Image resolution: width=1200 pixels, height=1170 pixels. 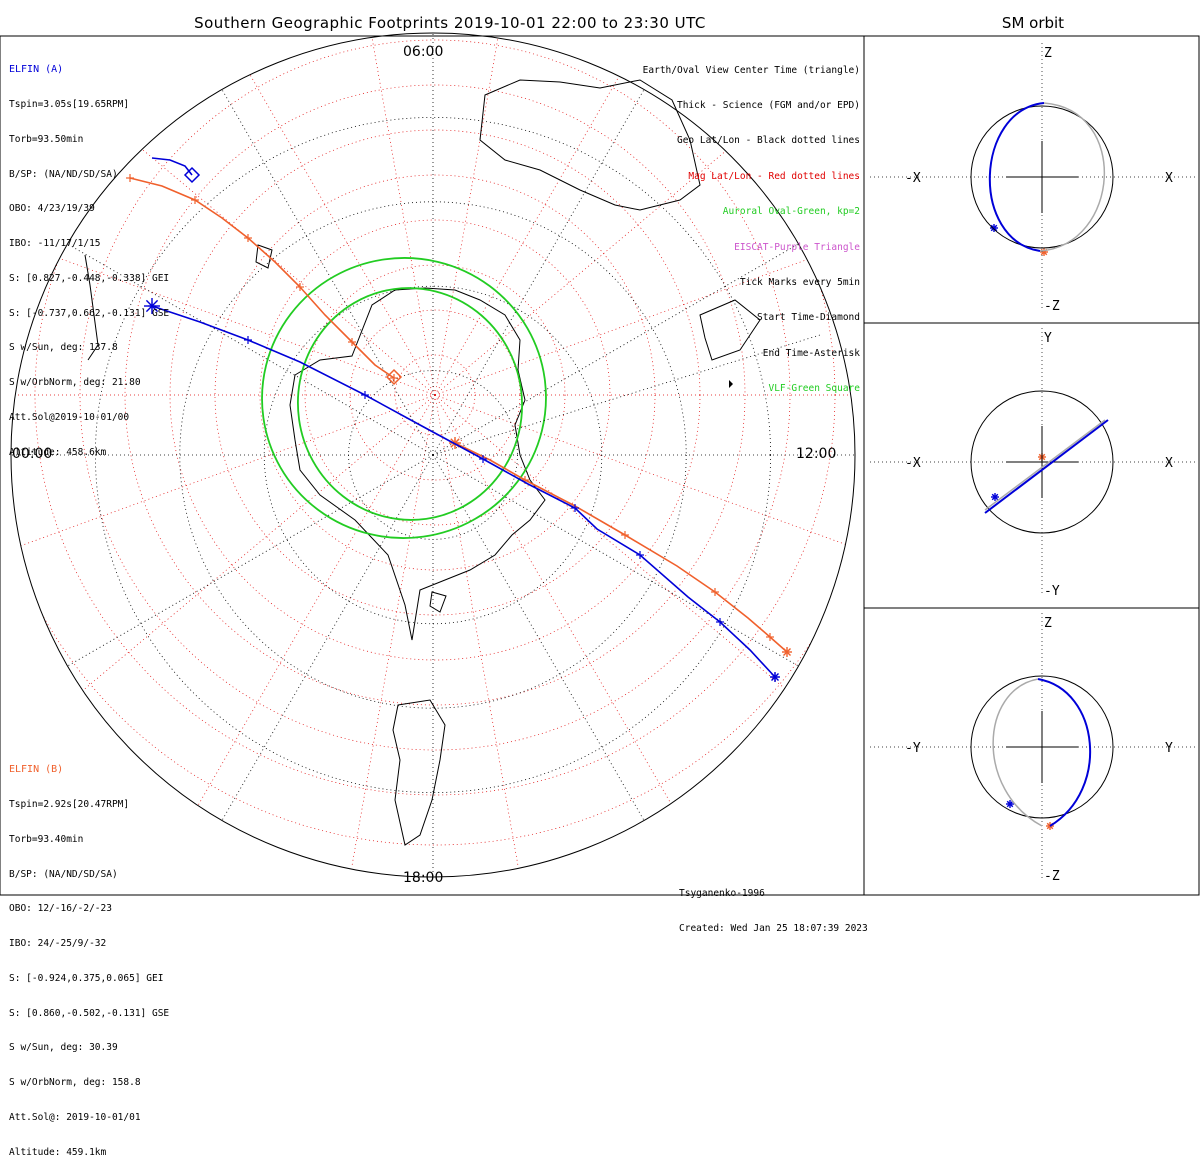 I want to click on axis-label-v: Y, so click(x=1048, y=338).